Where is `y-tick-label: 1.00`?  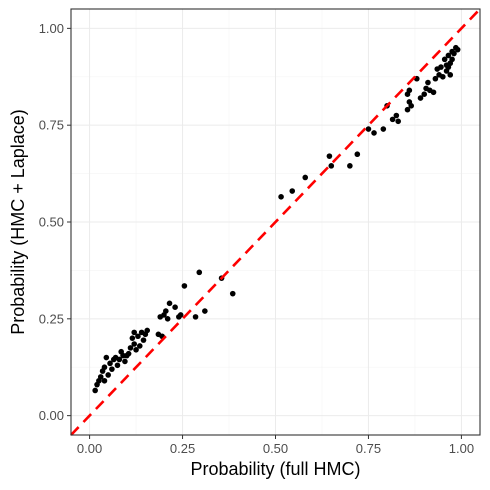
y-tick-label: 1.00 is located at coordinates (51, 28).